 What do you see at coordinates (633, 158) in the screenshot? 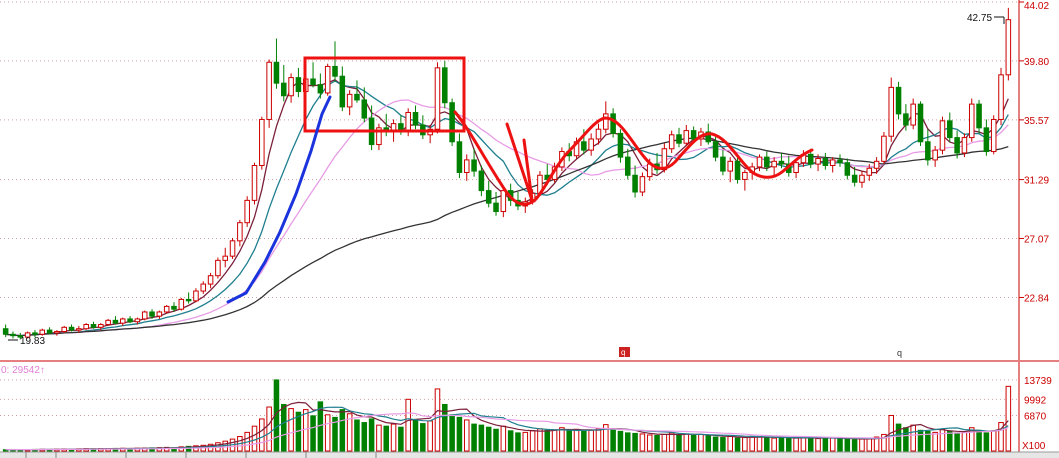
I see `red-wave-stroke` at bounding box center [633, 158].